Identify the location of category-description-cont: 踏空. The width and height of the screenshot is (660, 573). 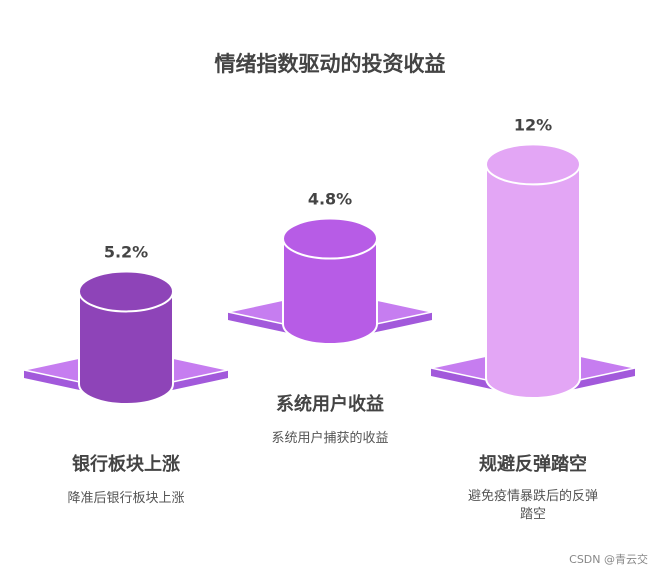
(533, 514).